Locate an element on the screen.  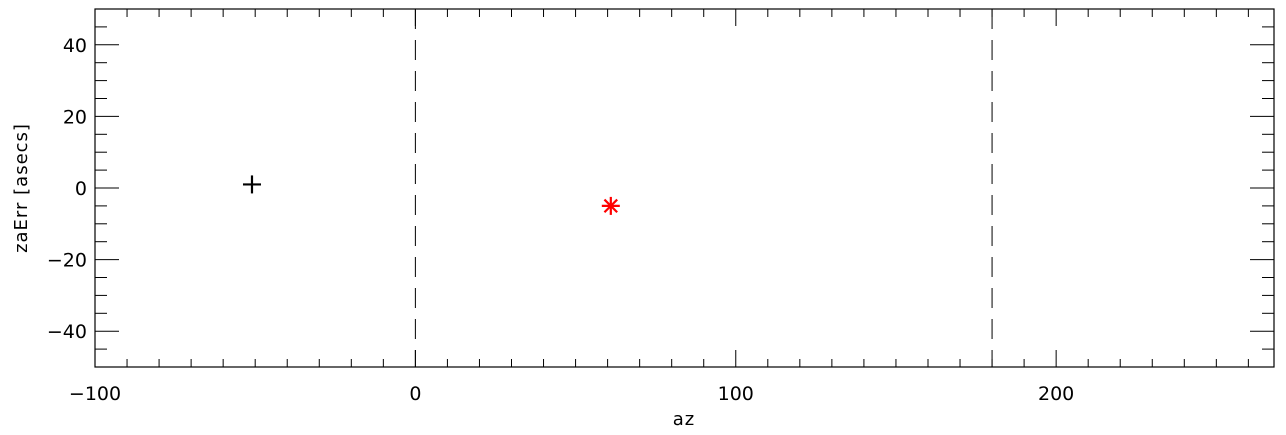
x-tick-label: 100 is located at coordinates (736, 394).